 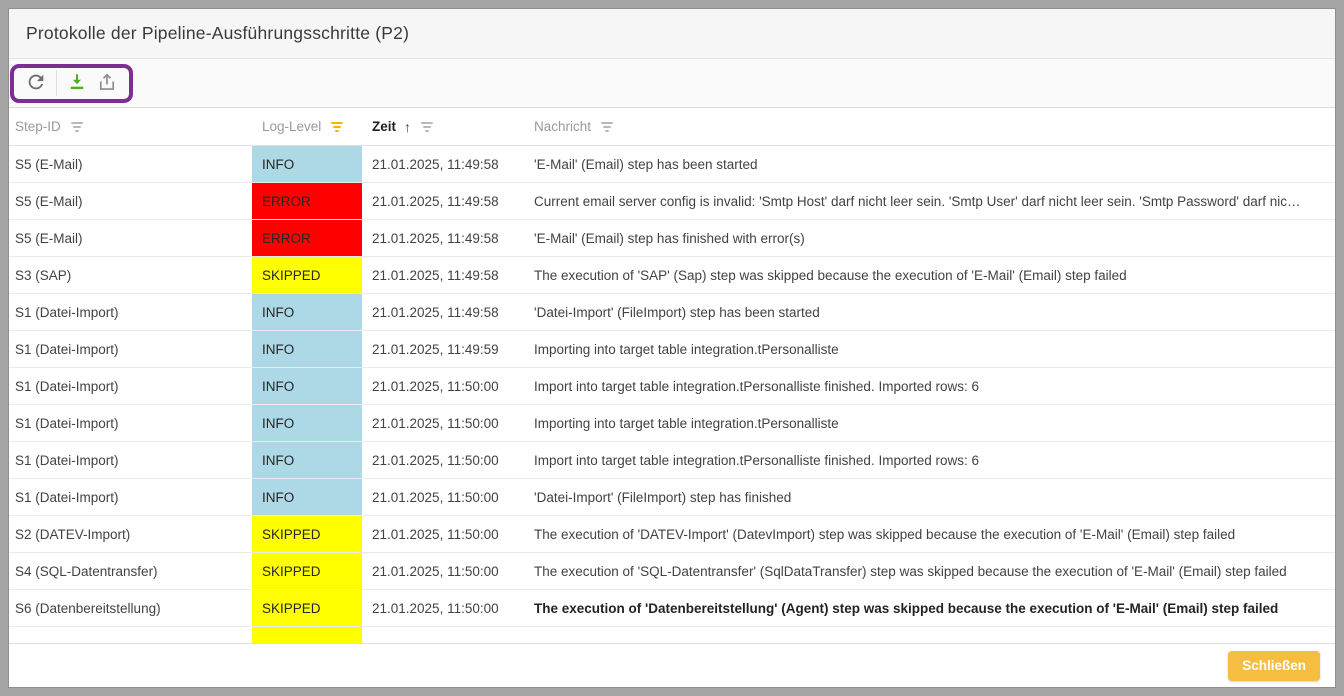 I want to click on upload-icon, so click(x=107, y=83).